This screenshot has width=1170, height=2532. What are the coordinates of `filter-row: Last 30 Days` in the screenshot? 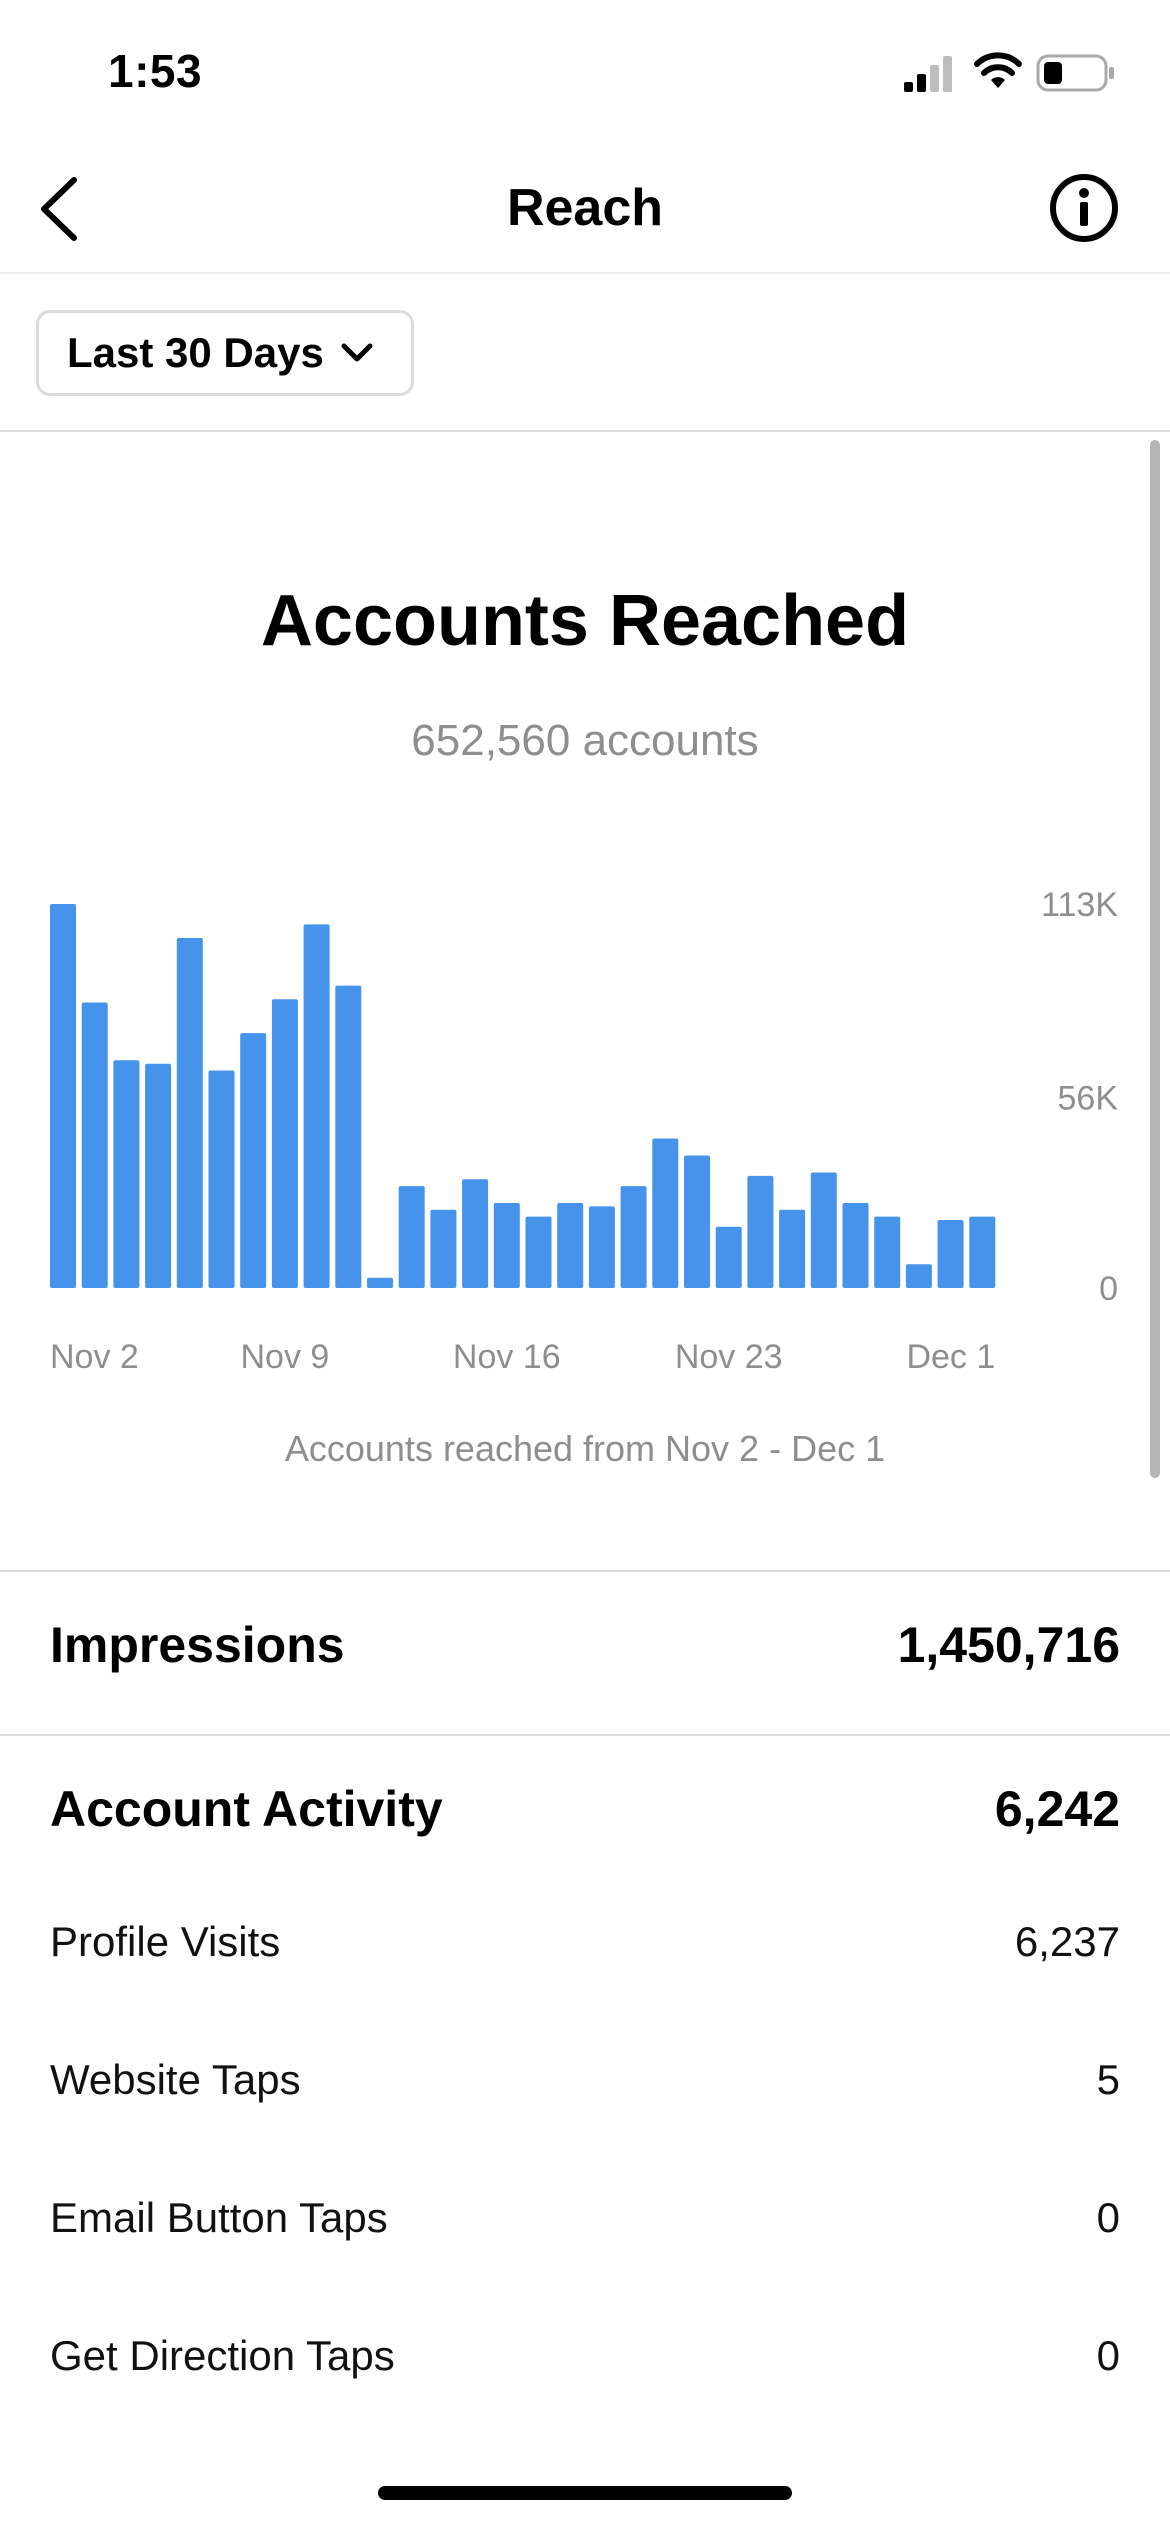 It's located at (585, 353).